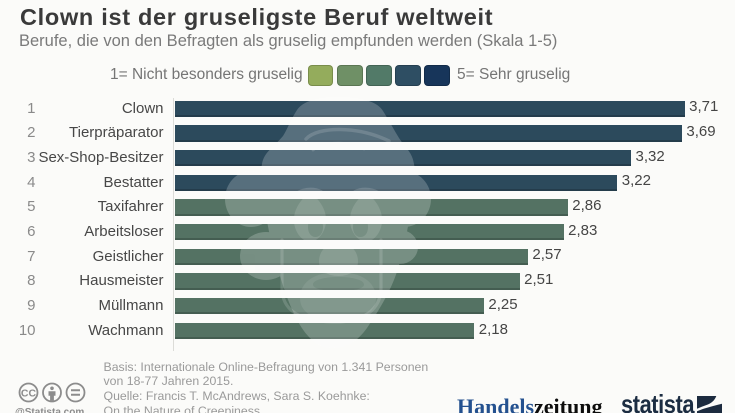  Describe the element at coordinates (29, 394) in the screenshot. I see `svg-text: CC` at that location.